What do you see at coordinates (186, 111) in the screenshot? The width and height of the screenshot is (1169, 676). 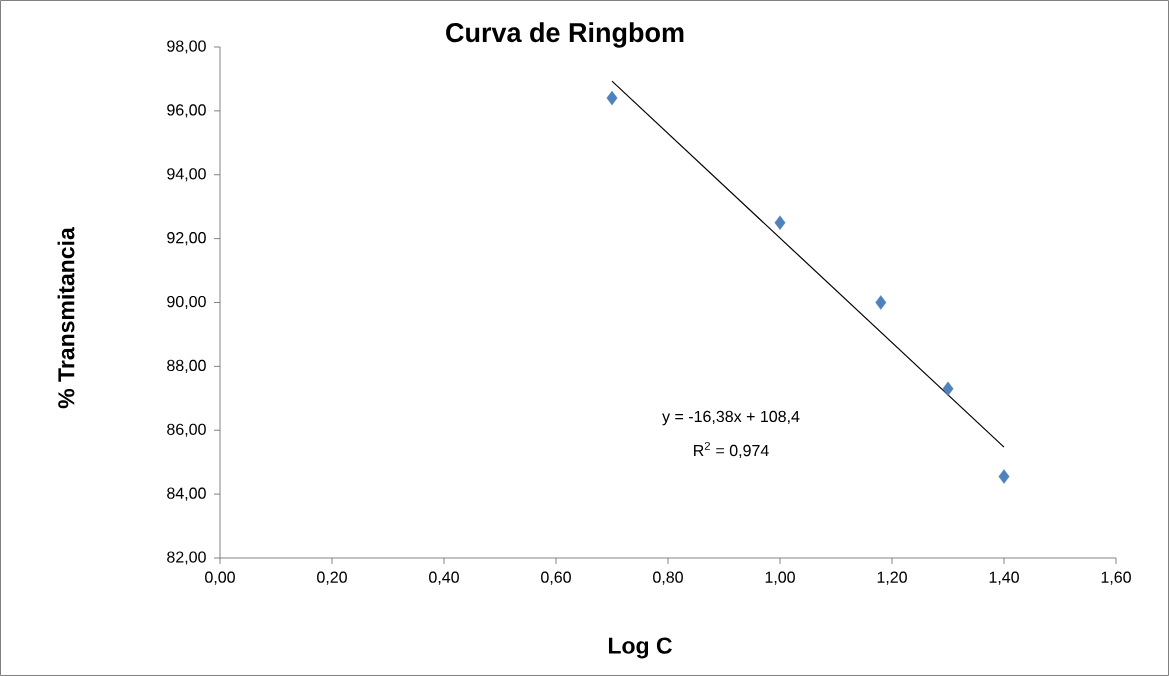 I see `y-tick-label: 96,00` at bounding box center [186, 111].